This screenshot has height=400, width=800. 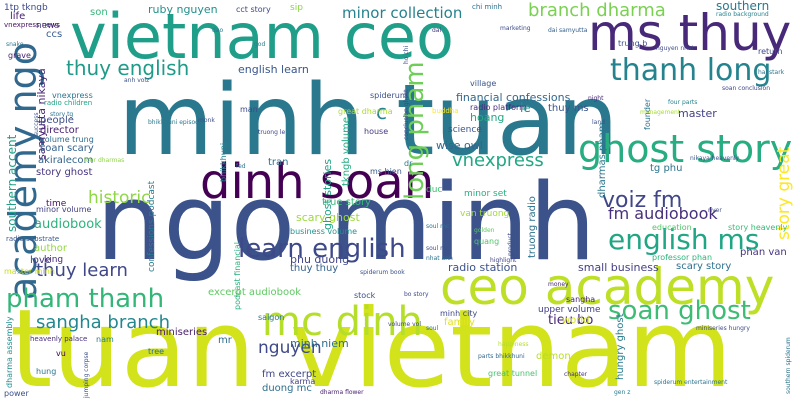 What do you see at coordinates (715, 158) in the screenshot?
I see `cloud-word: nikaya heavenly` at bounding box center [715, 158].